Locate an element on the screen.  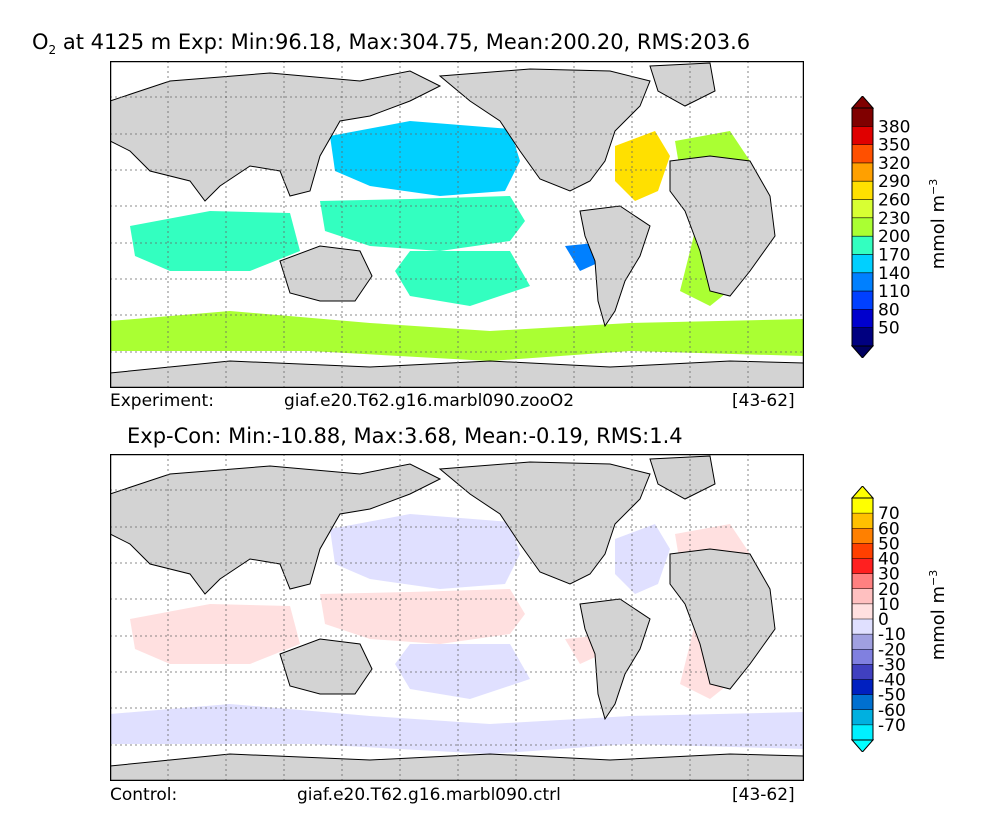
bottom-colorbar-tick-label: 50 is located at coordinates (889, 544).